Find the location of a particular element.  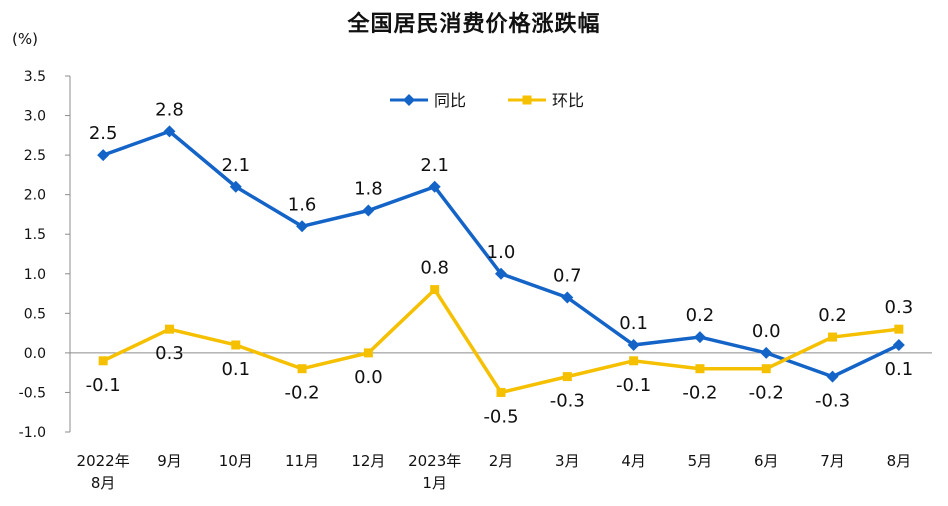

data-label-yoy: 2.8 is located at coordinates (169, 109).